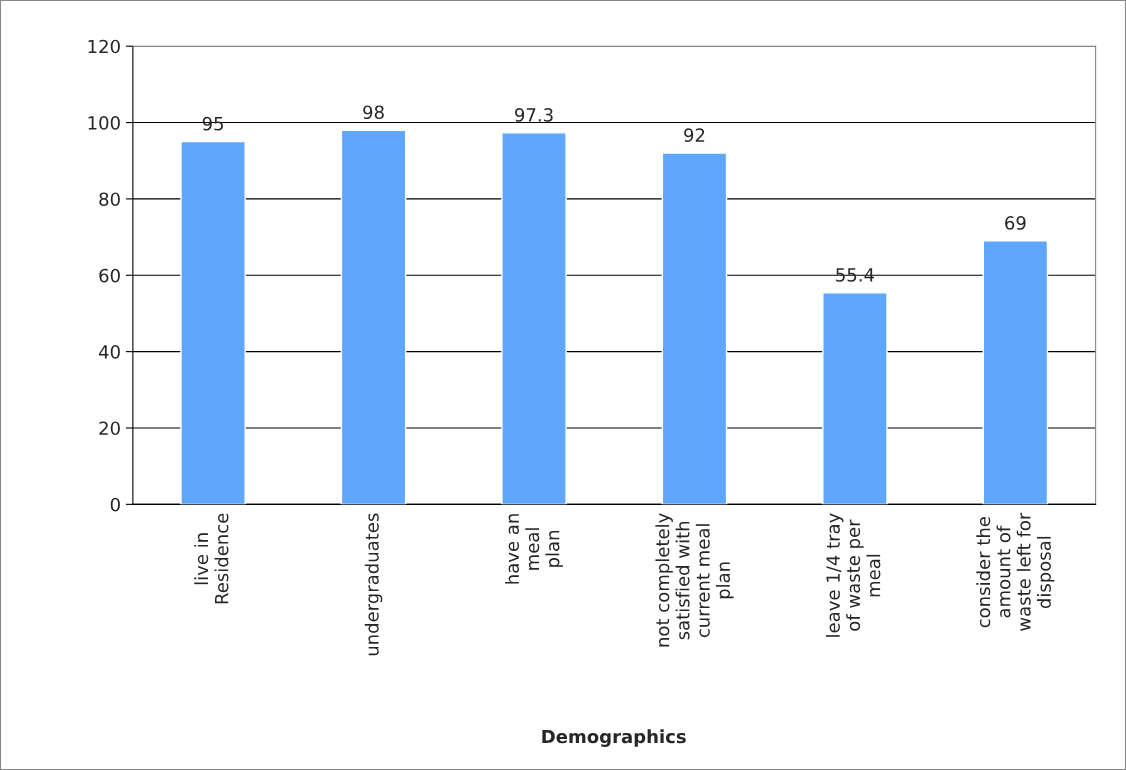 The width and height of the screenshot is (1126, 770). I want to click on x-tick-label: undergraduates, so click(373, 584).